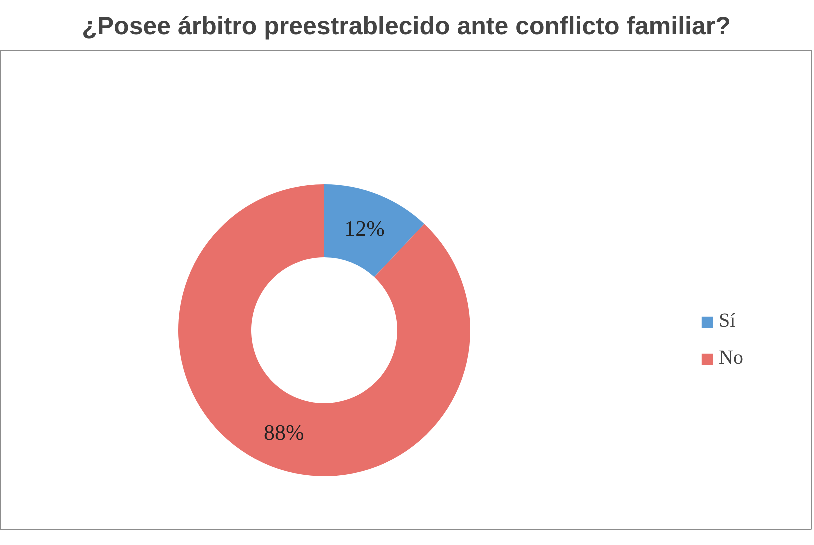 This screenshot has height=545, width=814. What do you see at coordinates (731, 358) in the screenshot?
I see `legend-label: No` at bounding box center [731, 358].